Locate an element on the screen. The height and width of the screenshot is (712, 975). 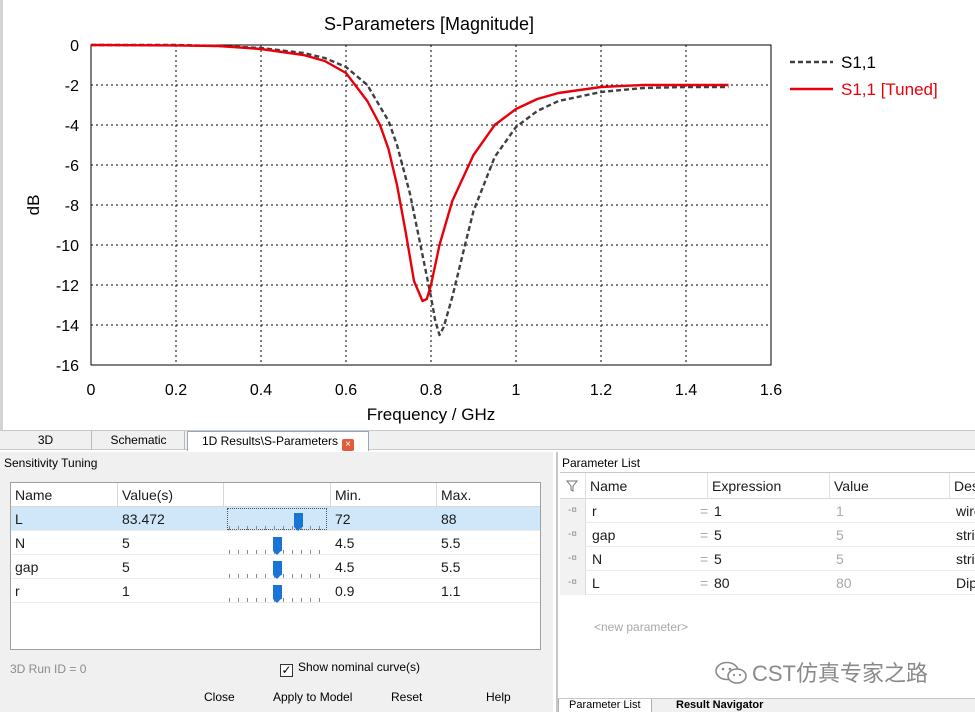
y-tick-label: -16 is located at coordinates (67, 366).